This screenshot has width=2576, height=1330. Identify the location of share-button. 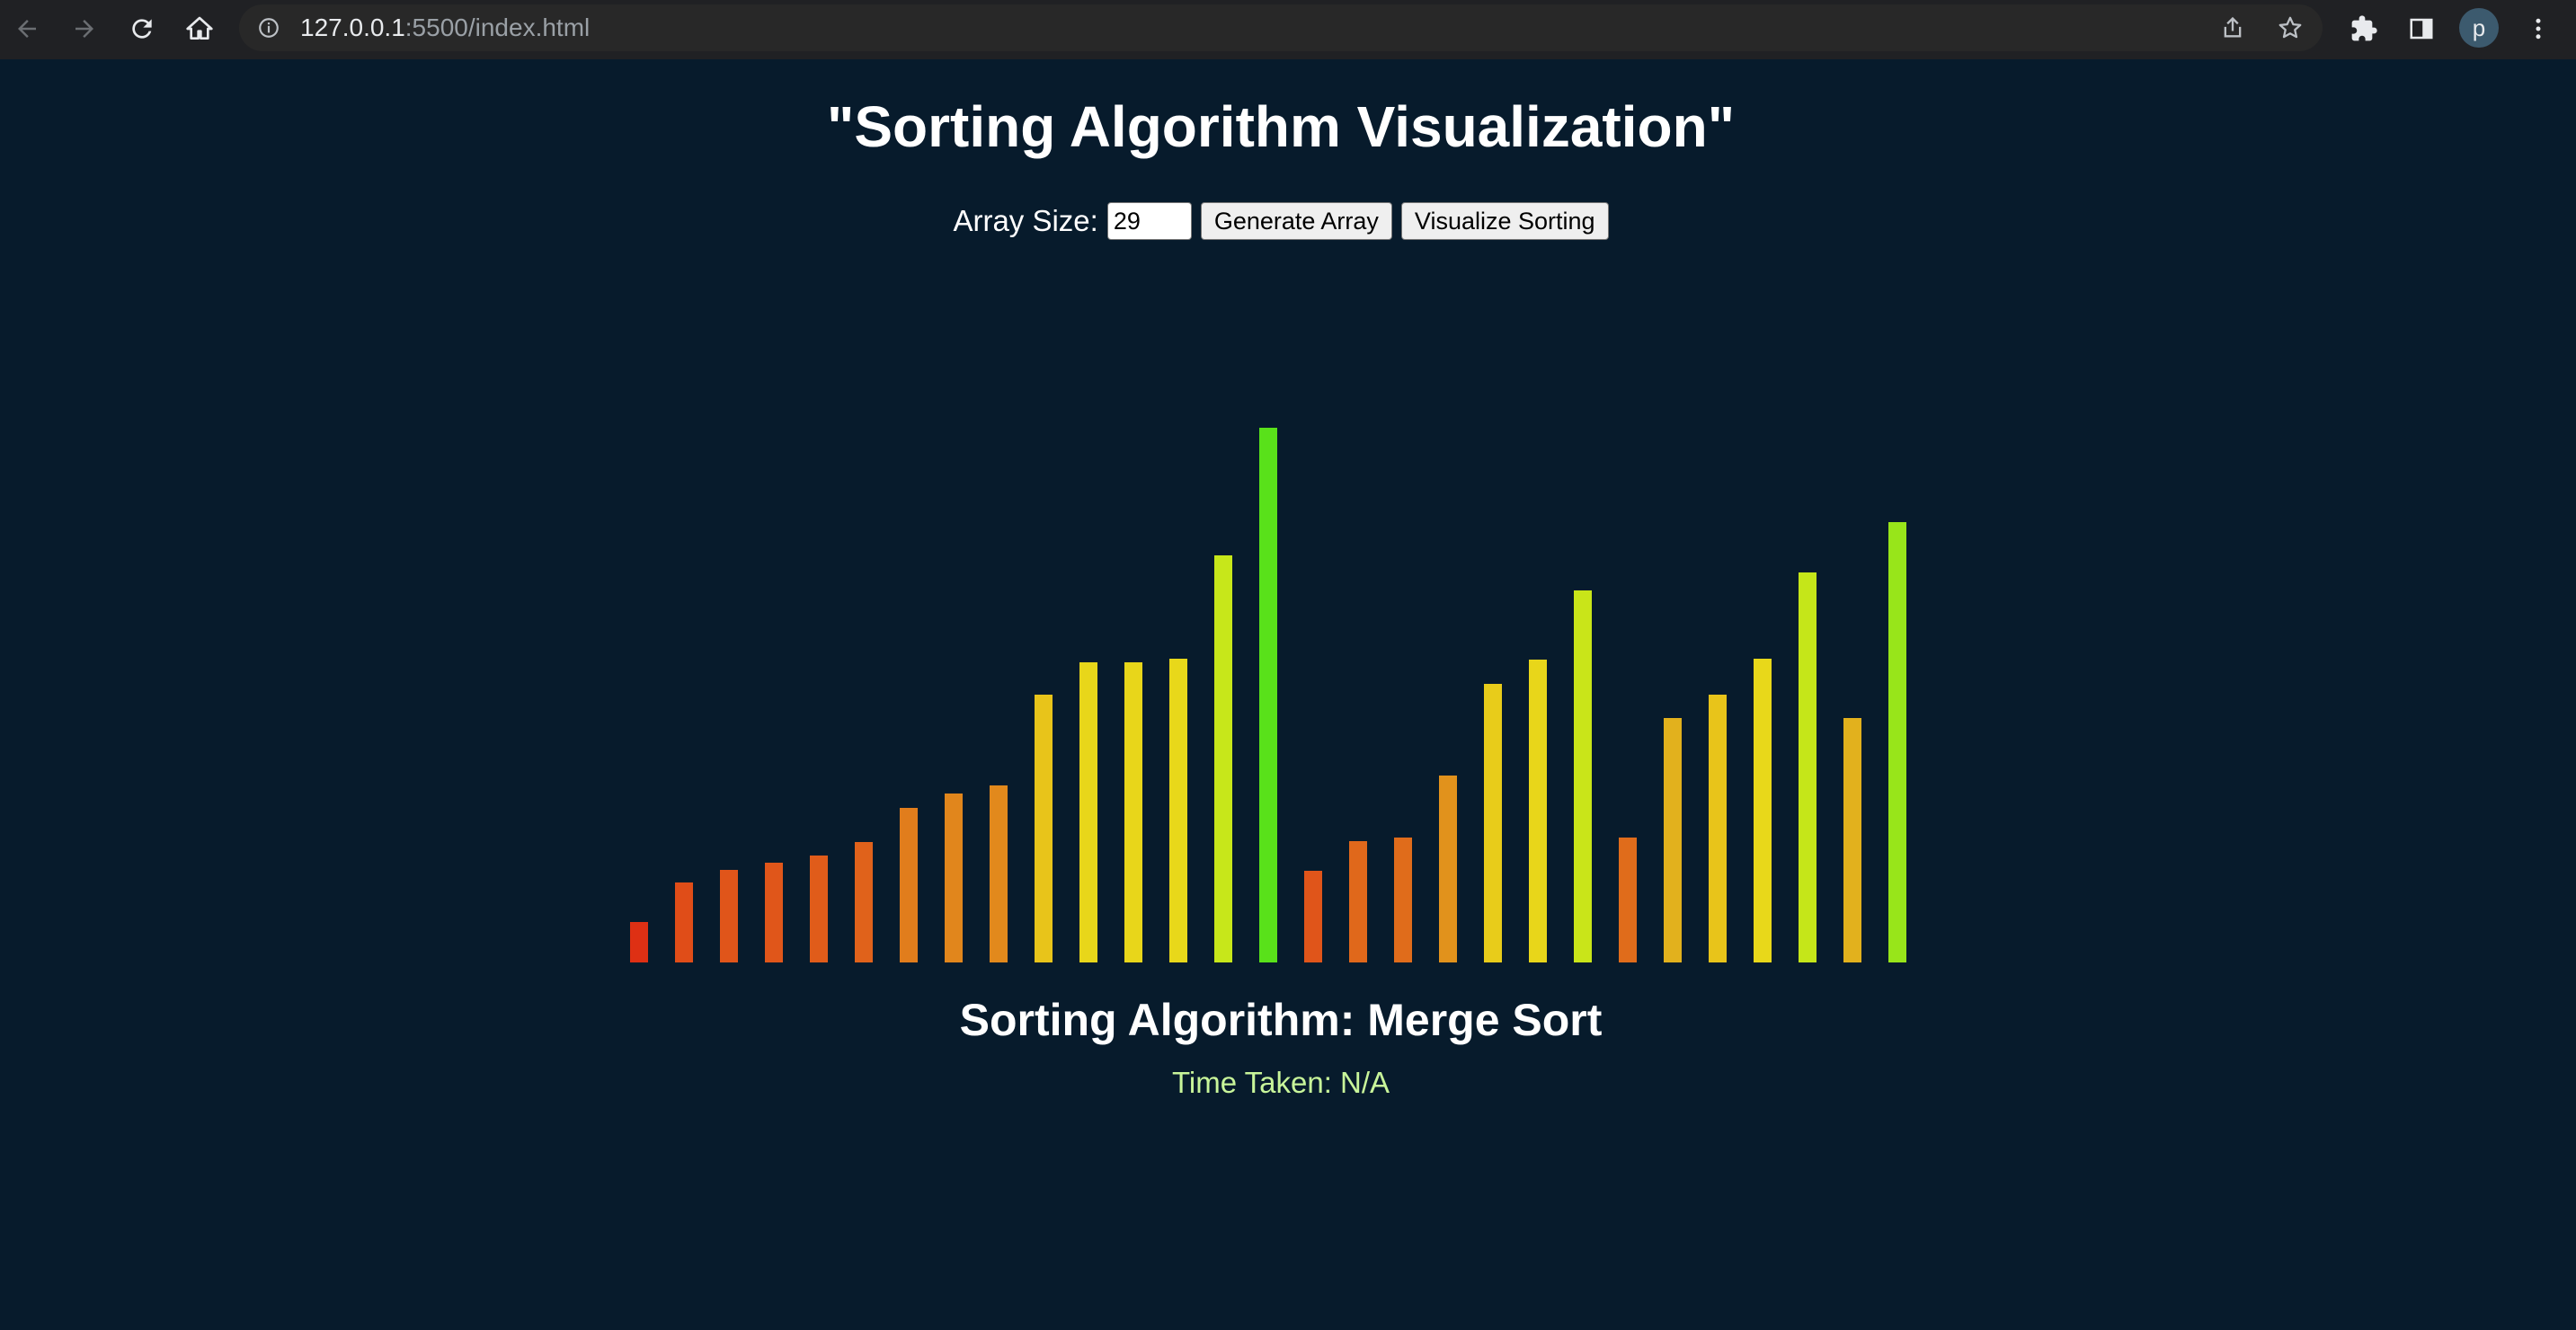
(2232, 27).